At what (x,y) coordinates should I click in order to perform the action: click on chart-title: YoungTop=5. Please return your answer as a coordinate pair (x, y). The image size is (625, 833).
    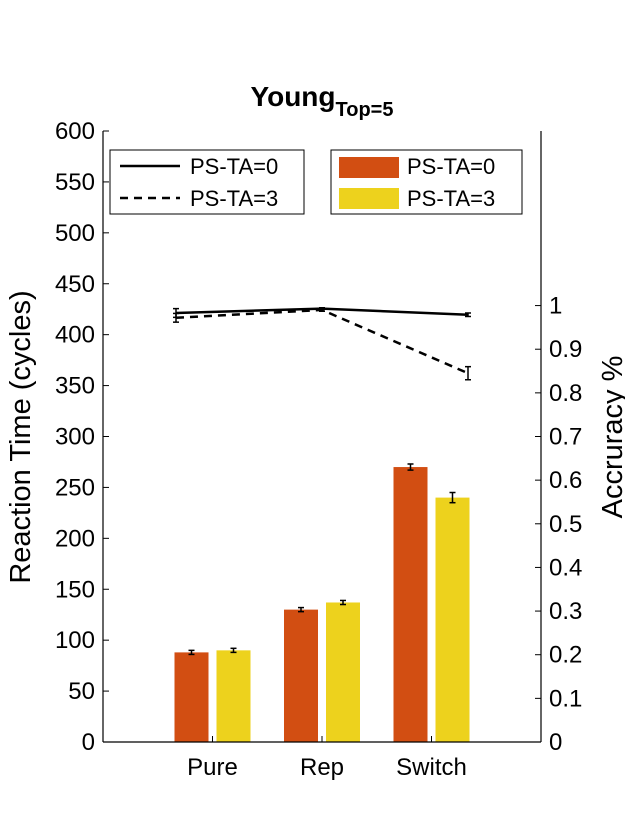
    Looking at the image, I should click on (322, 101).